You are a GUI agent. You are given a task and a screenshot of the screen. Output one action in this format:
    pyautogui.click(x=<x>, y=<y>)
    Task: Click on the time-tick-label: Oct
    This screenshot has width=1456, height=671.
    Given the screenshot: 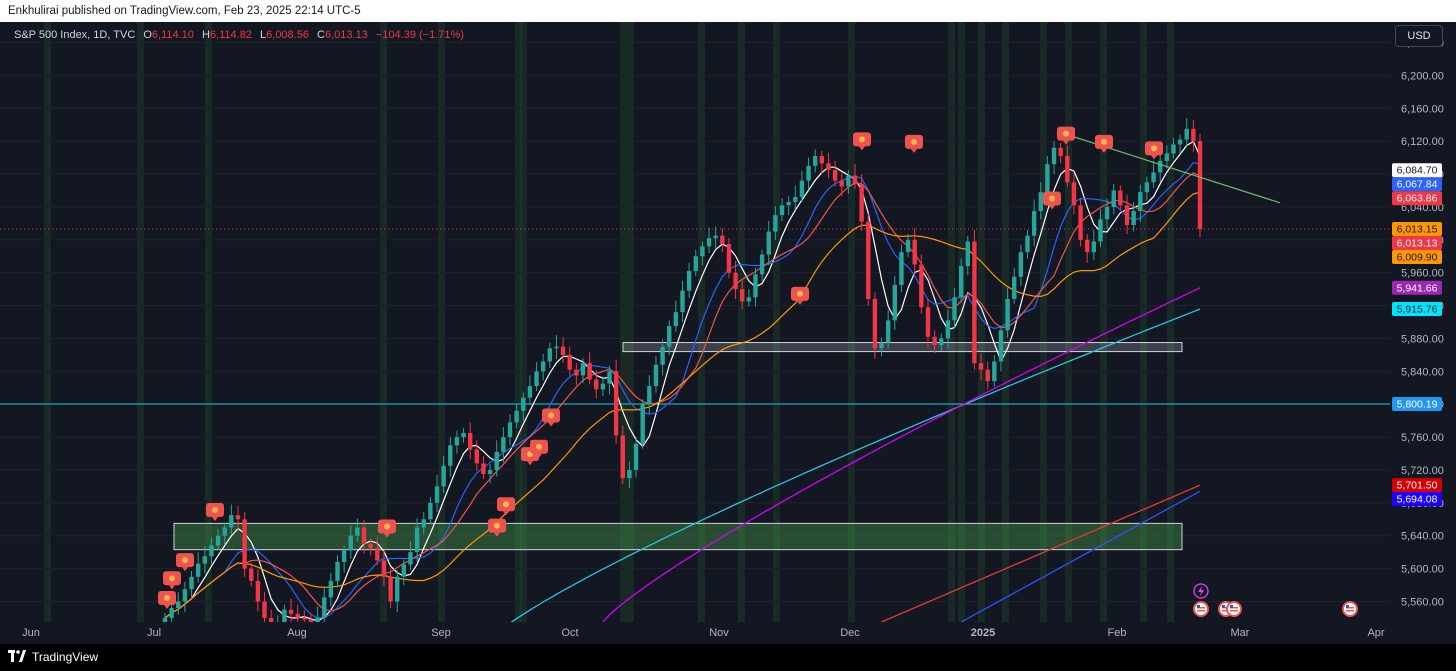 What is the action you would take?
    pyautogui.click(x=569, y=633)
    